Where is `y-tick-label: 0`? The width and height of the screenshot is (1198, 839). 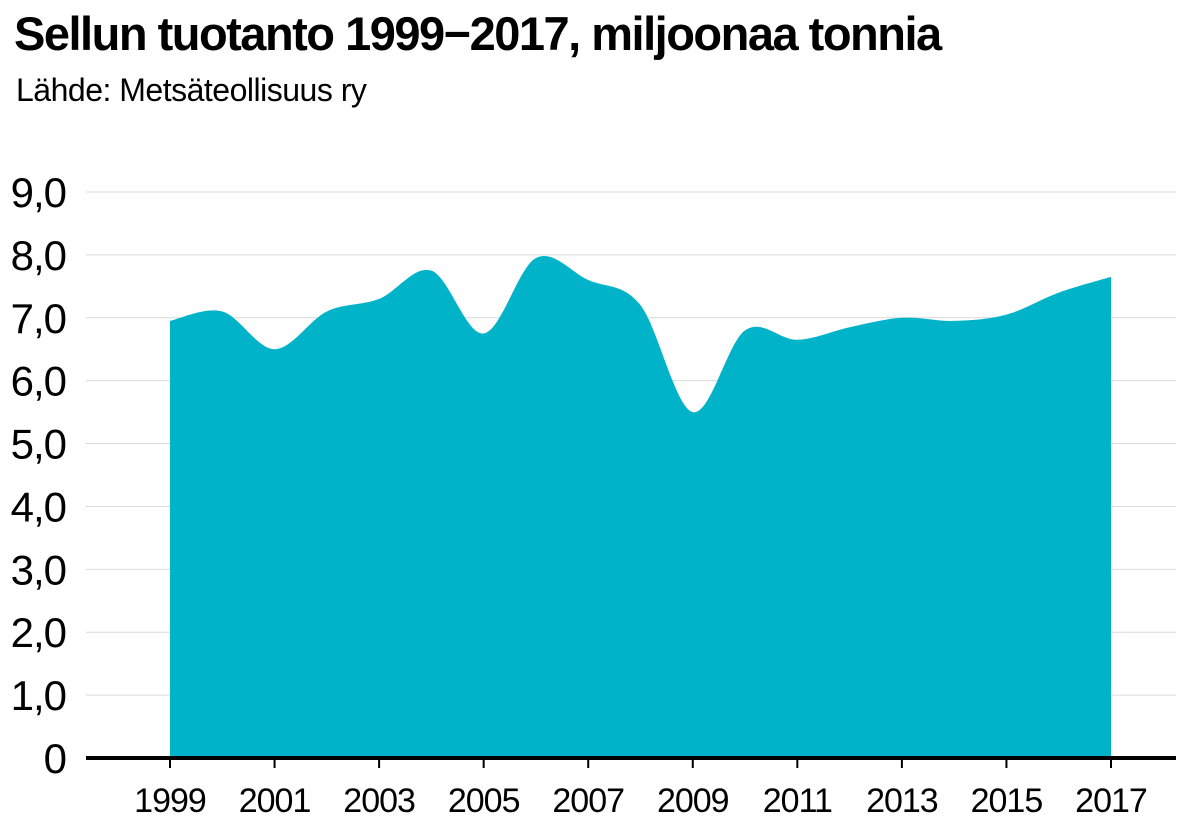 y-tick-label: 0 is located at coordinates (55, 758).